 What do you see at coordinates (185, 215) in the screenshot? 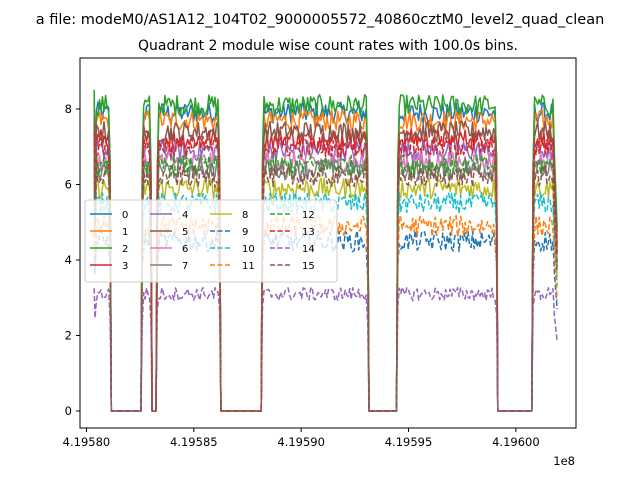
I see `legend-label: 4` at bounding box center [185, 215].